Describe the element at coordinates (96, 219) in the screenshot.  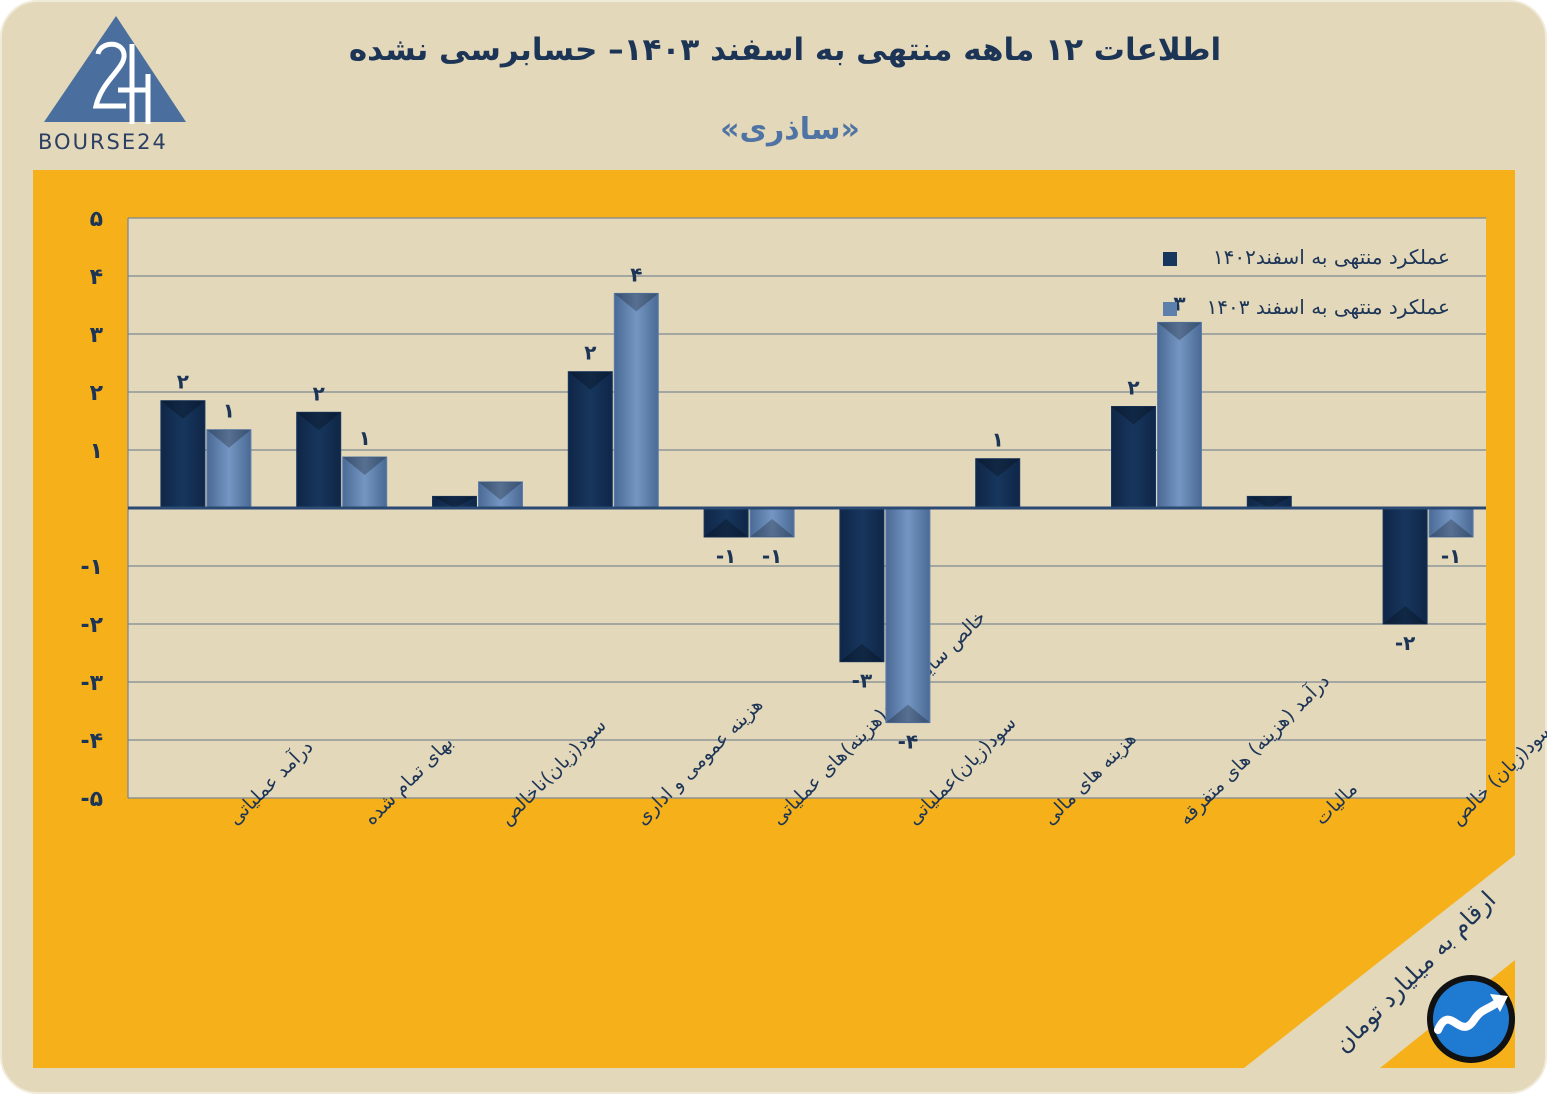
I see `y-tick-label: ۵` at that location.